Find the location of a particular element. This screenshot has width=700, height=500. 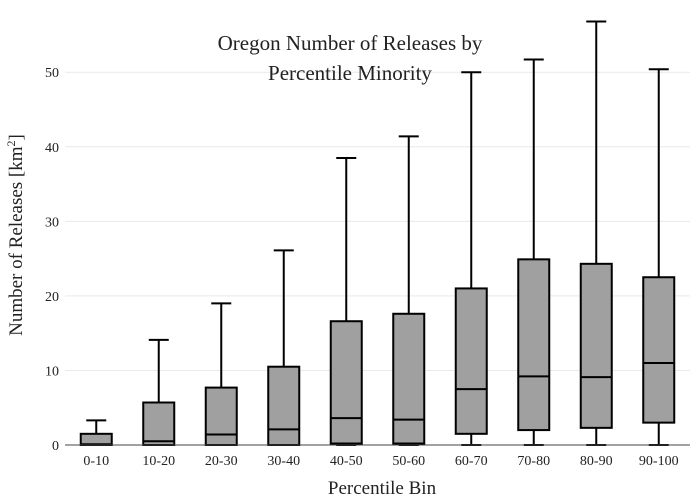

x-tick-label: 80-90 is located at coordinates (596, 461).